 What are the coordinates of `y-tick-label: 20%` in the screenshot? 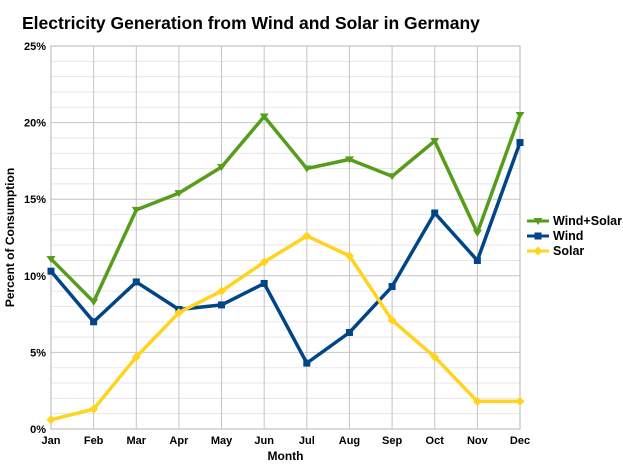 It's located at (35, 124).